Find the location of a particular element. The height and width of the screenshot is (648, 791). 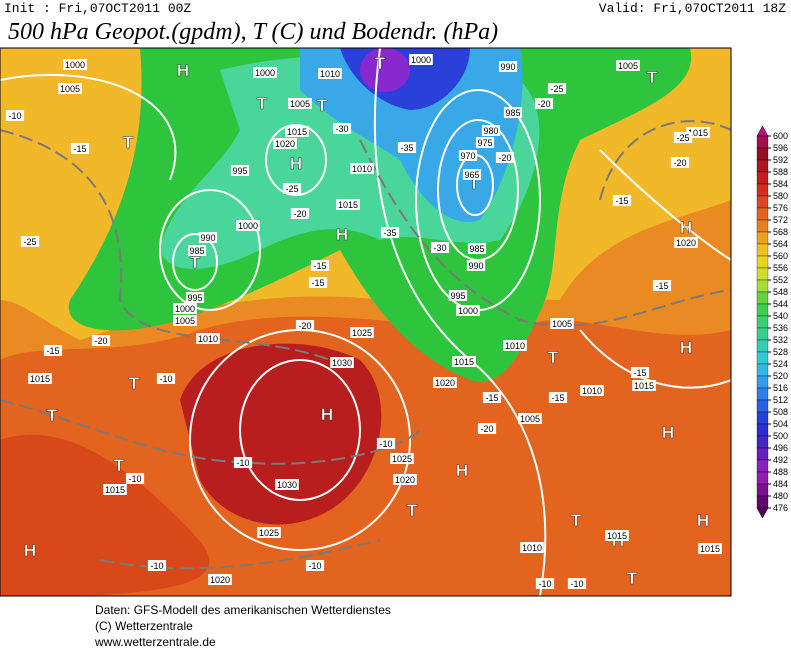

colorbar-label: 552 is located at coordinates (780, 280).